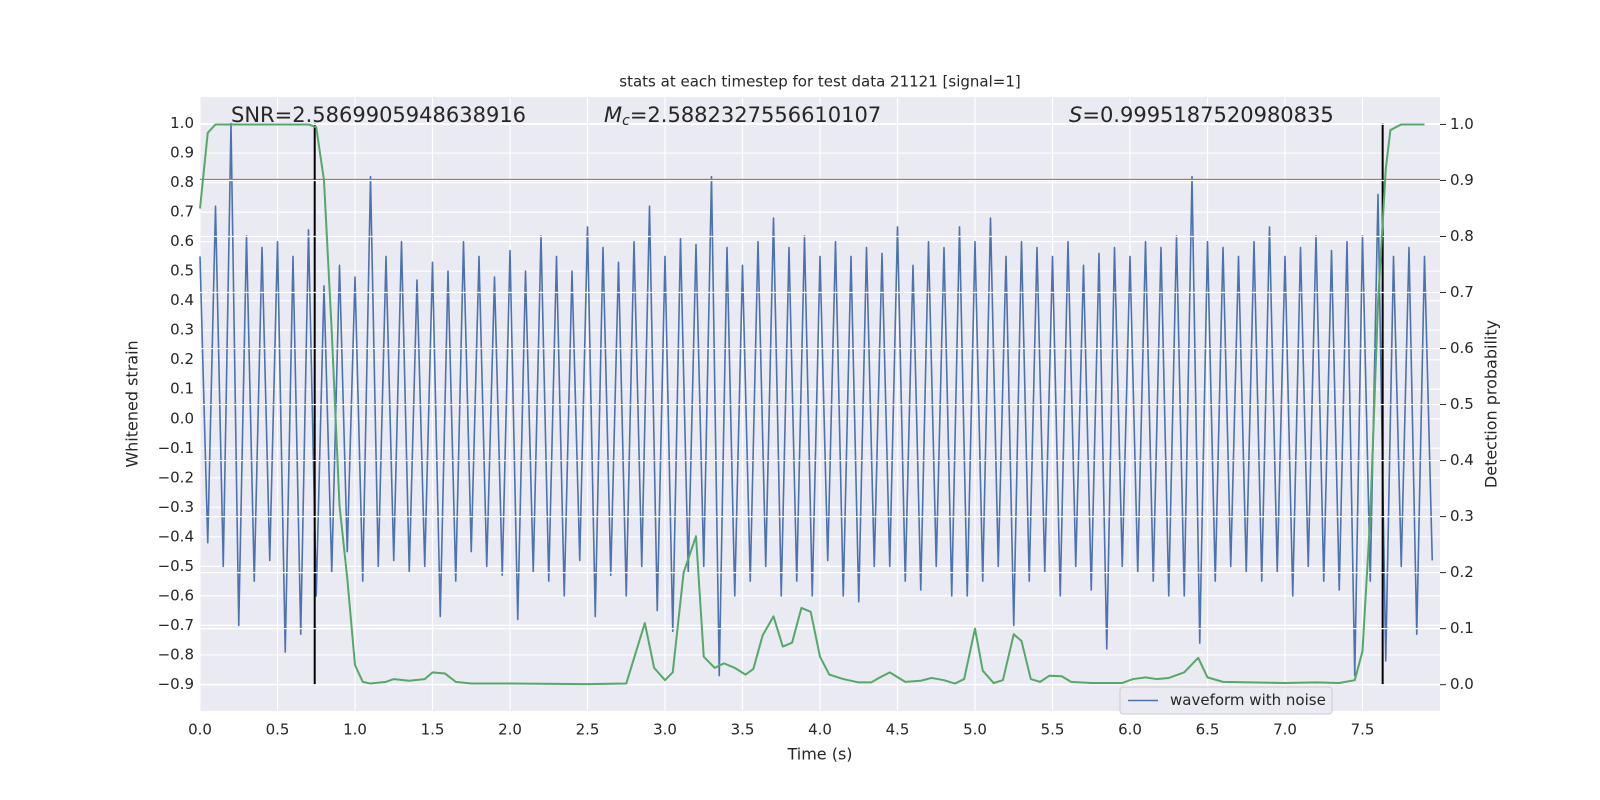 The height and width of the screenshot is (800, 1600). Describe the element at coordinates (176, 654) in the screenshot. I see `y-tick-label: −0.8` at that location.